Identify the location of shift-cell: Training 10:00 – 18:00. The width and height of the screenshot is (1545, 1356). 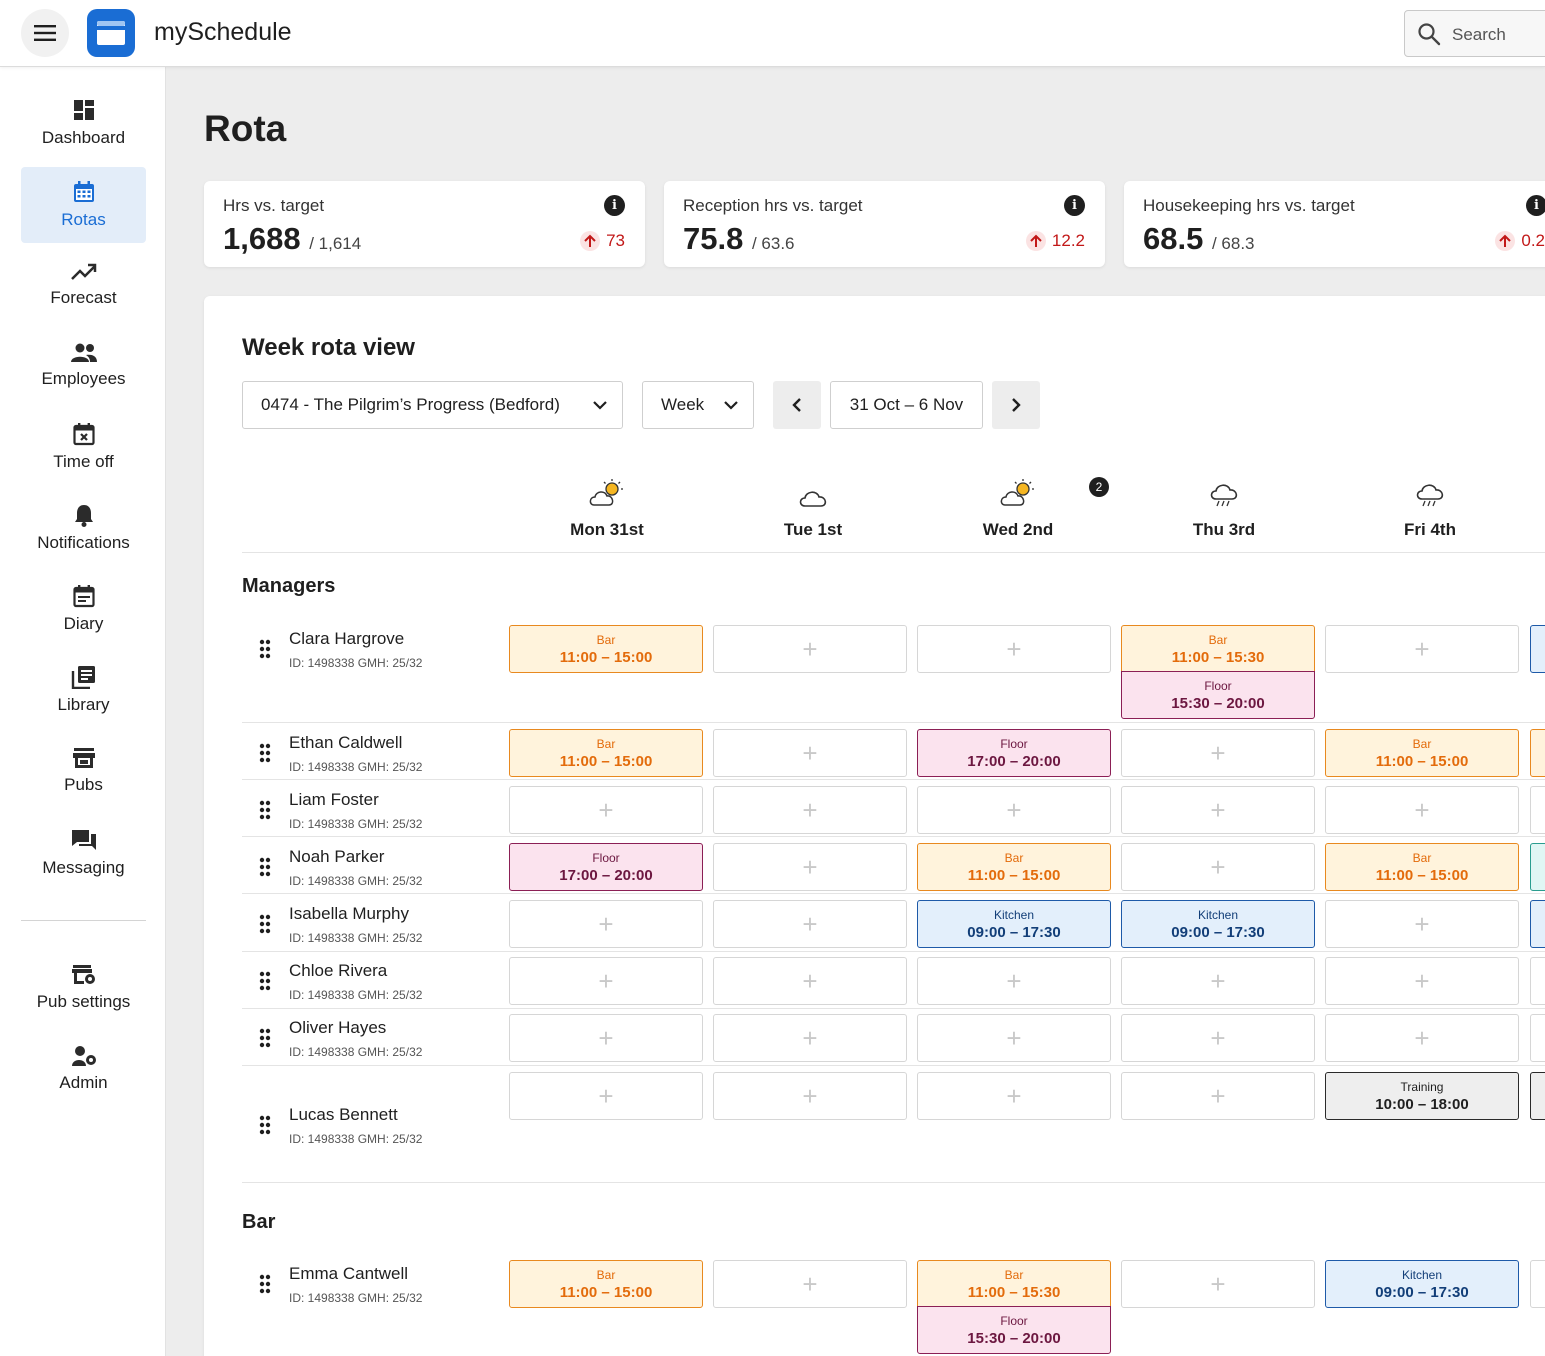
(1422, 1096).